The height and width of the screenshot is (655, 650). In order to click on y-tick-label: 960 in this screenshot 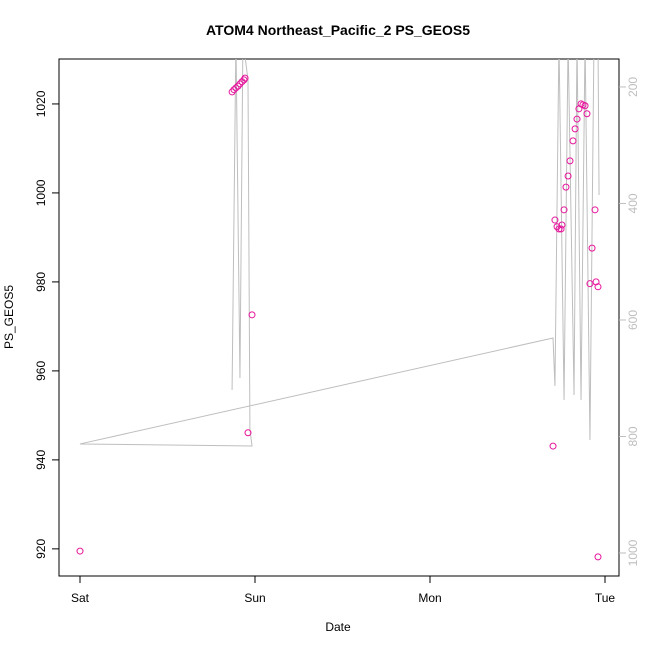, I will do `click(41, 371)`.